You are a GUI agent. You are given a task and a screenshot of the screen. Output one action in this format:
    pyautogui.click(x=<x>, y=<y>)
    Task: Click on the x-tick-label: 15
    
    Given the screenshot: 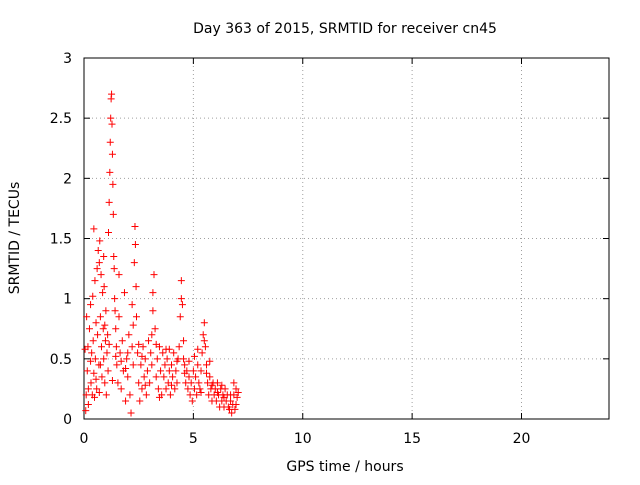 What is the action you would take?
    pyautogui.click(x=412, y=439)
    